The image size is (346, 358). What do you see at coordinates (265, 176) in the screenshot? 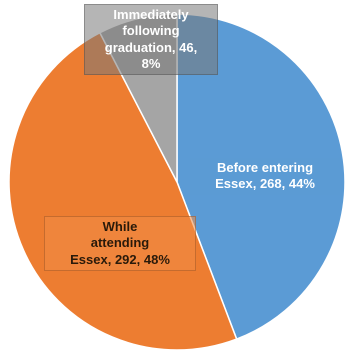
I see `slice-label-before-entering: Before entering Essex, 268, 44%` at bounding box center [265, 176].